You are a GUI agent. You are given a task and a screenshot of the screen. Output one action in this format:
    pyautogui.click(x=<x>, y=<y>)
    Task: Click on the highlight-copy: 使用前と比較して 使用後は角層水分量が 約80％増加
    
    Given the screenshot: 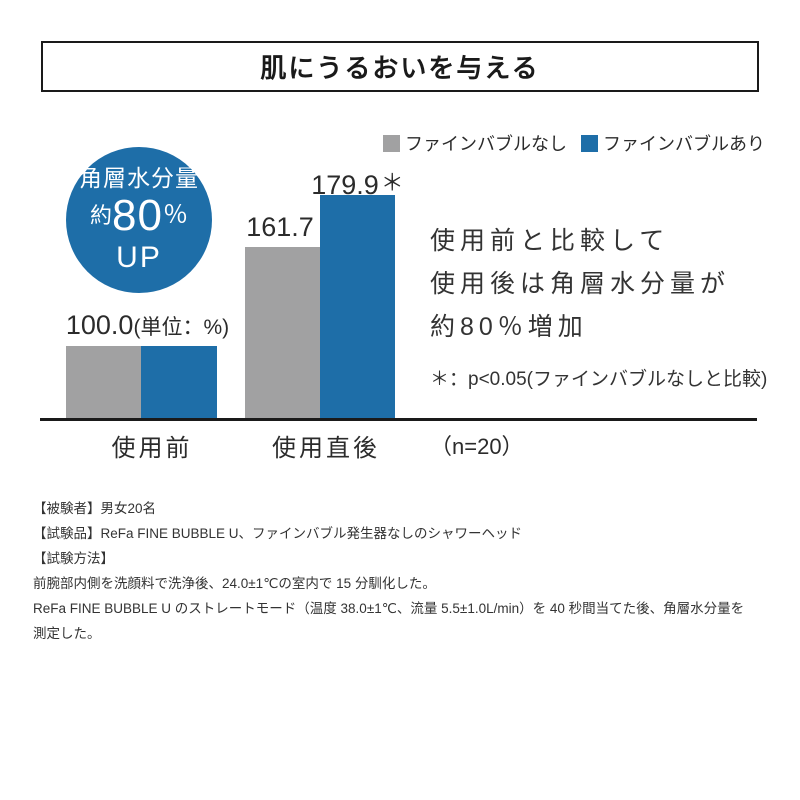 What is the action you would take?
    pyautogui.click(x=580, y=284)
    